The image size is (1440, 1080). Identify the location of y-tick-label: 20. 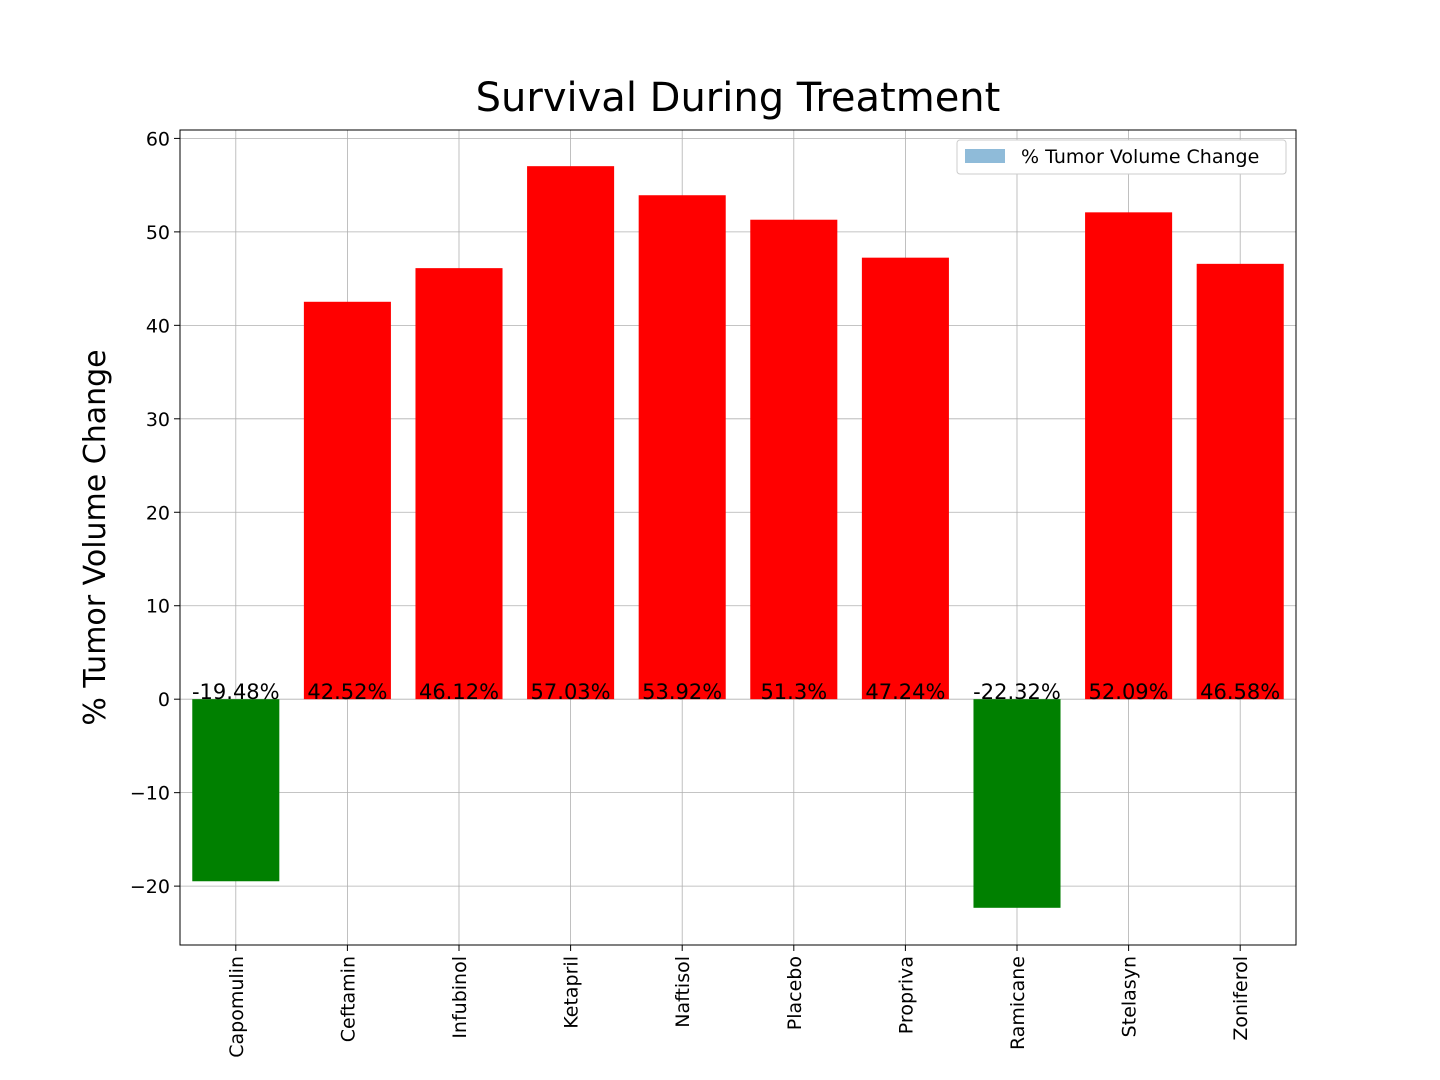
(158, 513).